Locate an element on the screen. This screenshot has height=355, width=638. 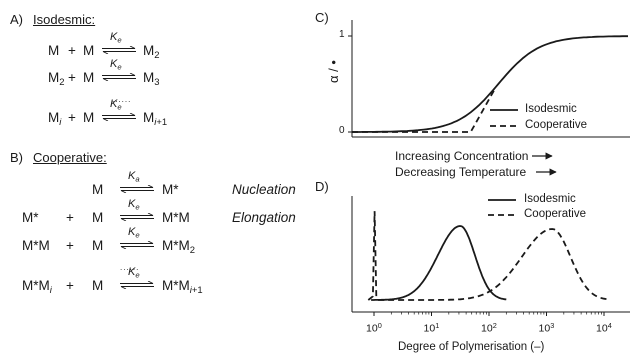
eq-b-3-product: M*Mi+1 is located at coordinates (182, 287).